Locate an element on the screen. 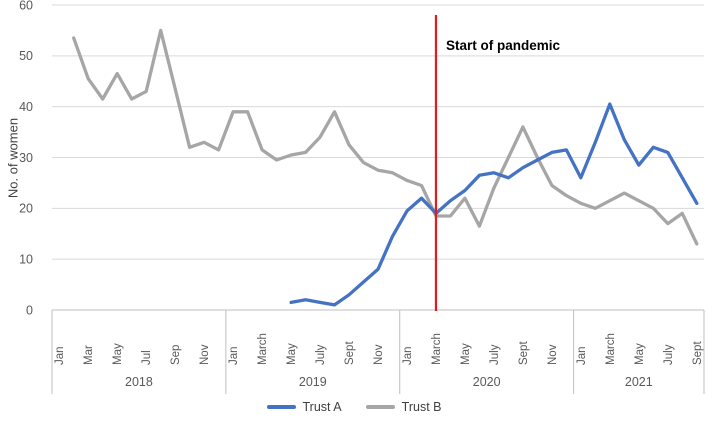 Image resolution: width=708 pixels, height=425 pixels. y-tick-label-60: 60 is located at coordinates (26, 6).